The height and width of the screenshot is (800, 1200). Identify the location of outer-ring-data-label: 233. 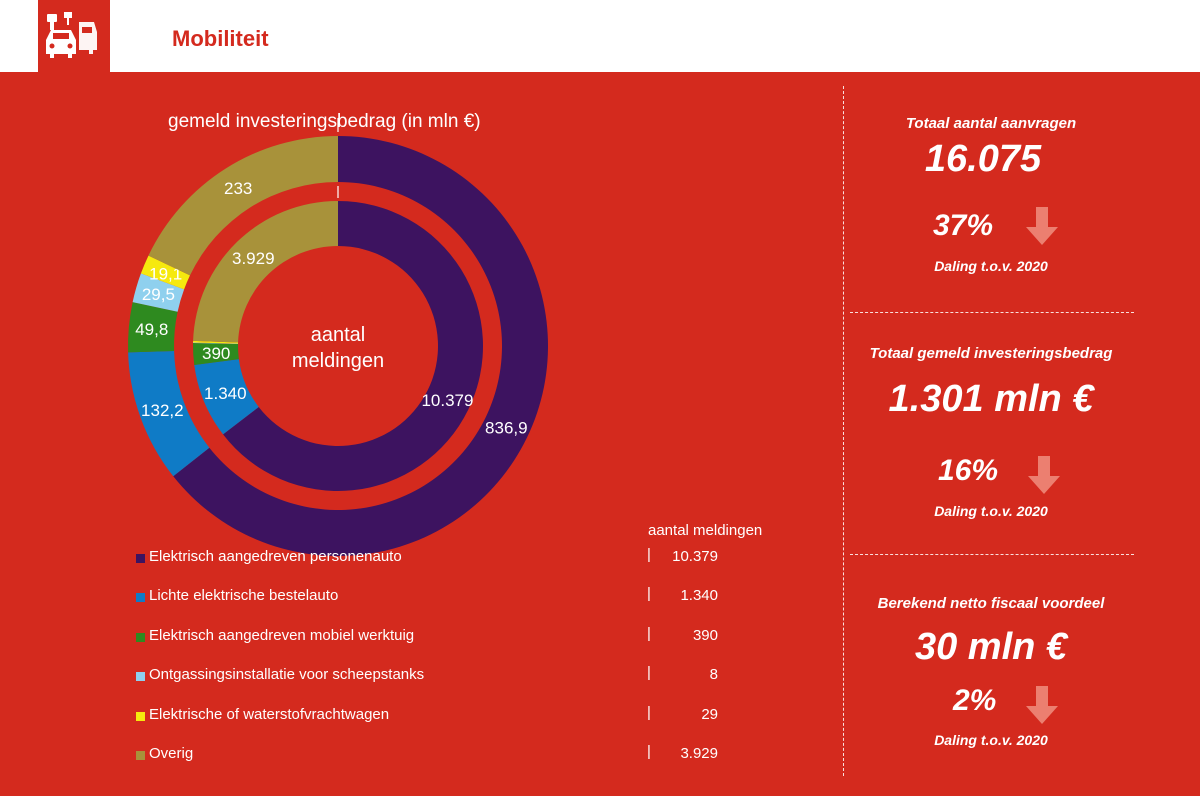
(238, 188).